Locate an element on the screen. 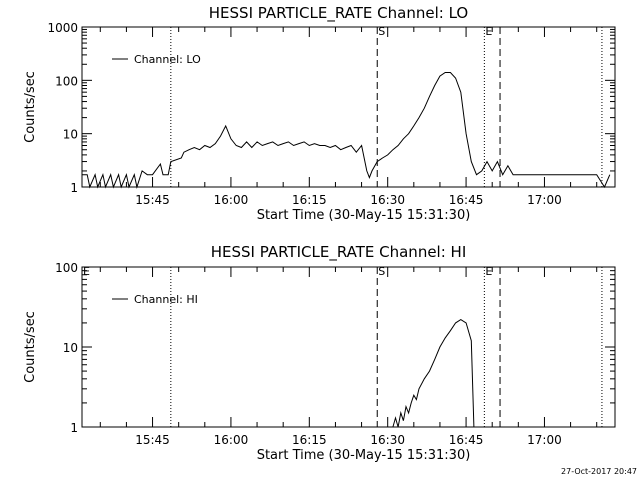 The height and width of the screenshot is (480, 640). legend-label: Channel: HI is located at coordinates (166, 299).